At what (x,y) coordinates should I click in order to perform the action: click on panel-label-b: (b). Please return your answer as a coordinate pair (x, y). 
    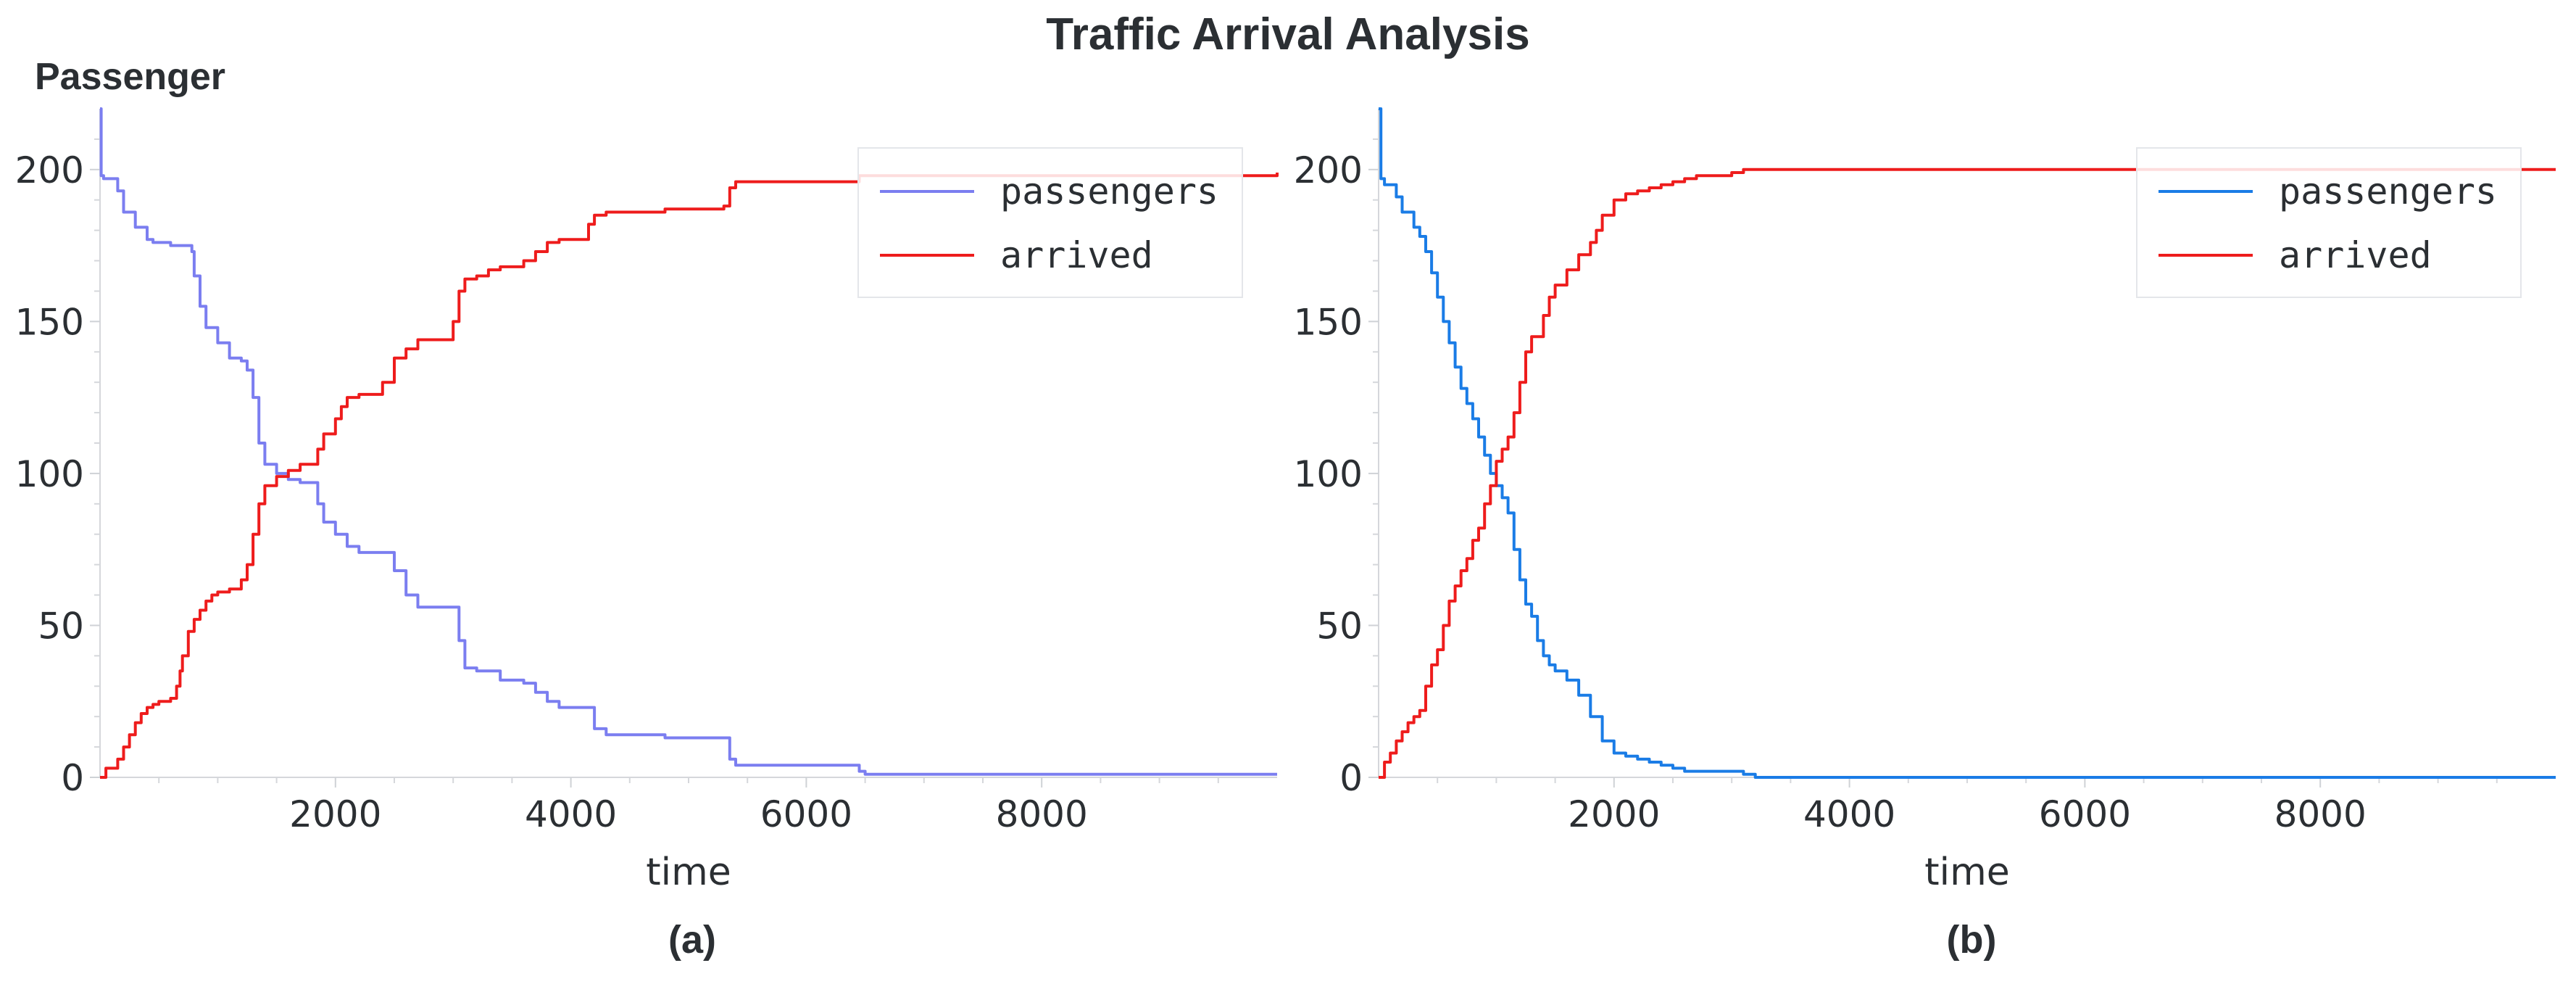
    Looking at the image, I should click on (1971, 940).